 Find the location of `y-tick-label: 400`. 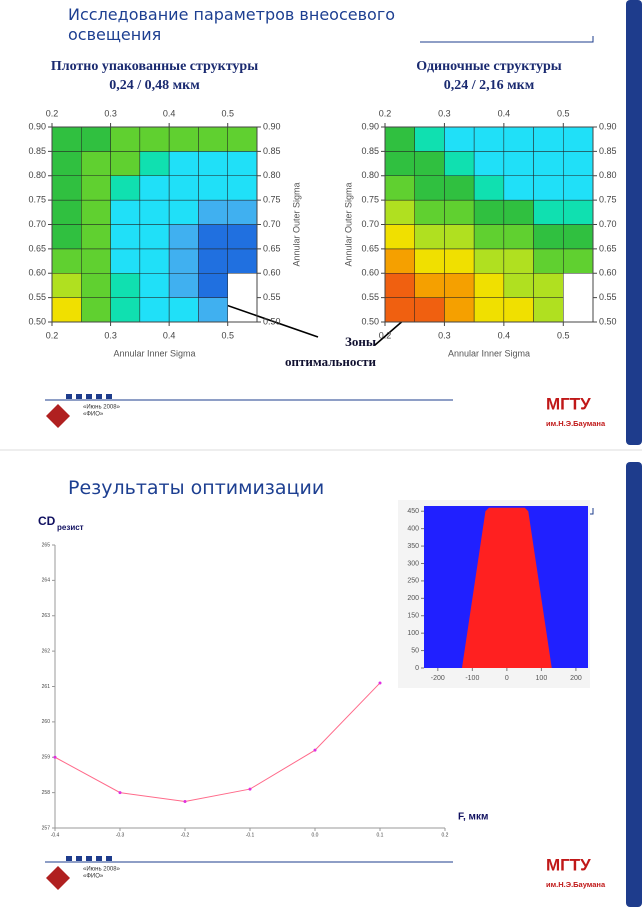

y-tick-label: 400 is located at coordinates (413, 528).